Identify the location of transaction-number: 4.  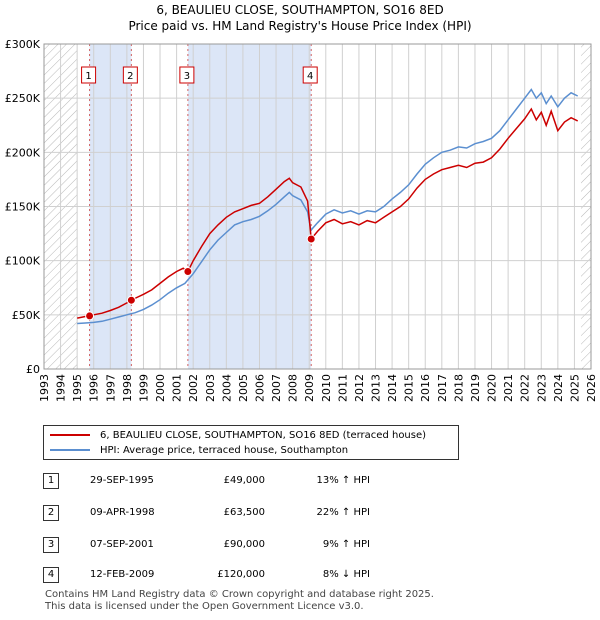
(51, 575).